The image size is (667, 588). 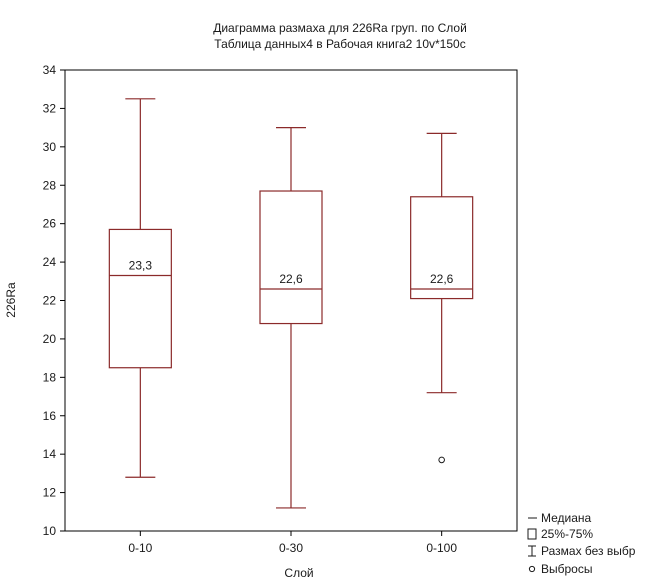 What do you see at coordinates (532, 534) in the screenshot?
I see `legend-box-symbol` at bounding box center [532, 534].